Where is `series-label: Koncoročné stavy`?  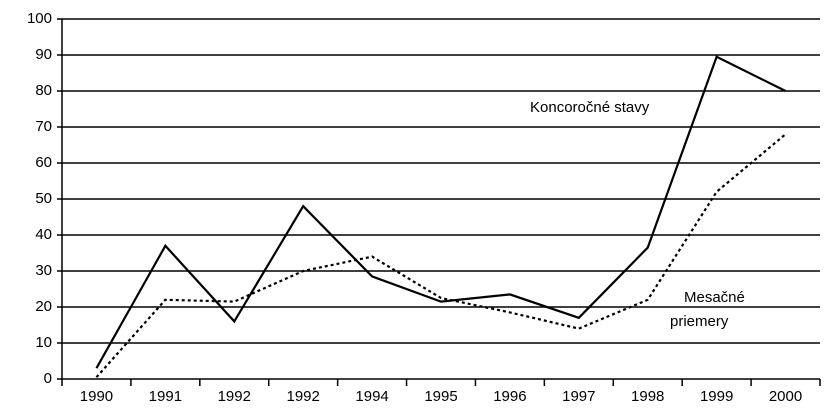
series-label: Koncoročné stavy is located at coordinates (590, 107).